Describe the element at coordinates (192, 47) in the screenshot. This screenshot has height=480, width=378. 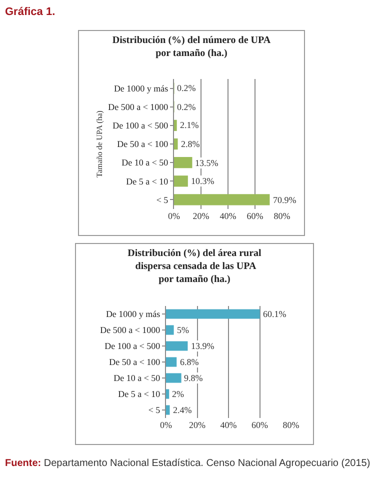
I see `chart-title: Distribución (%) del número de UPA por tamaño (ha.)` at that location.